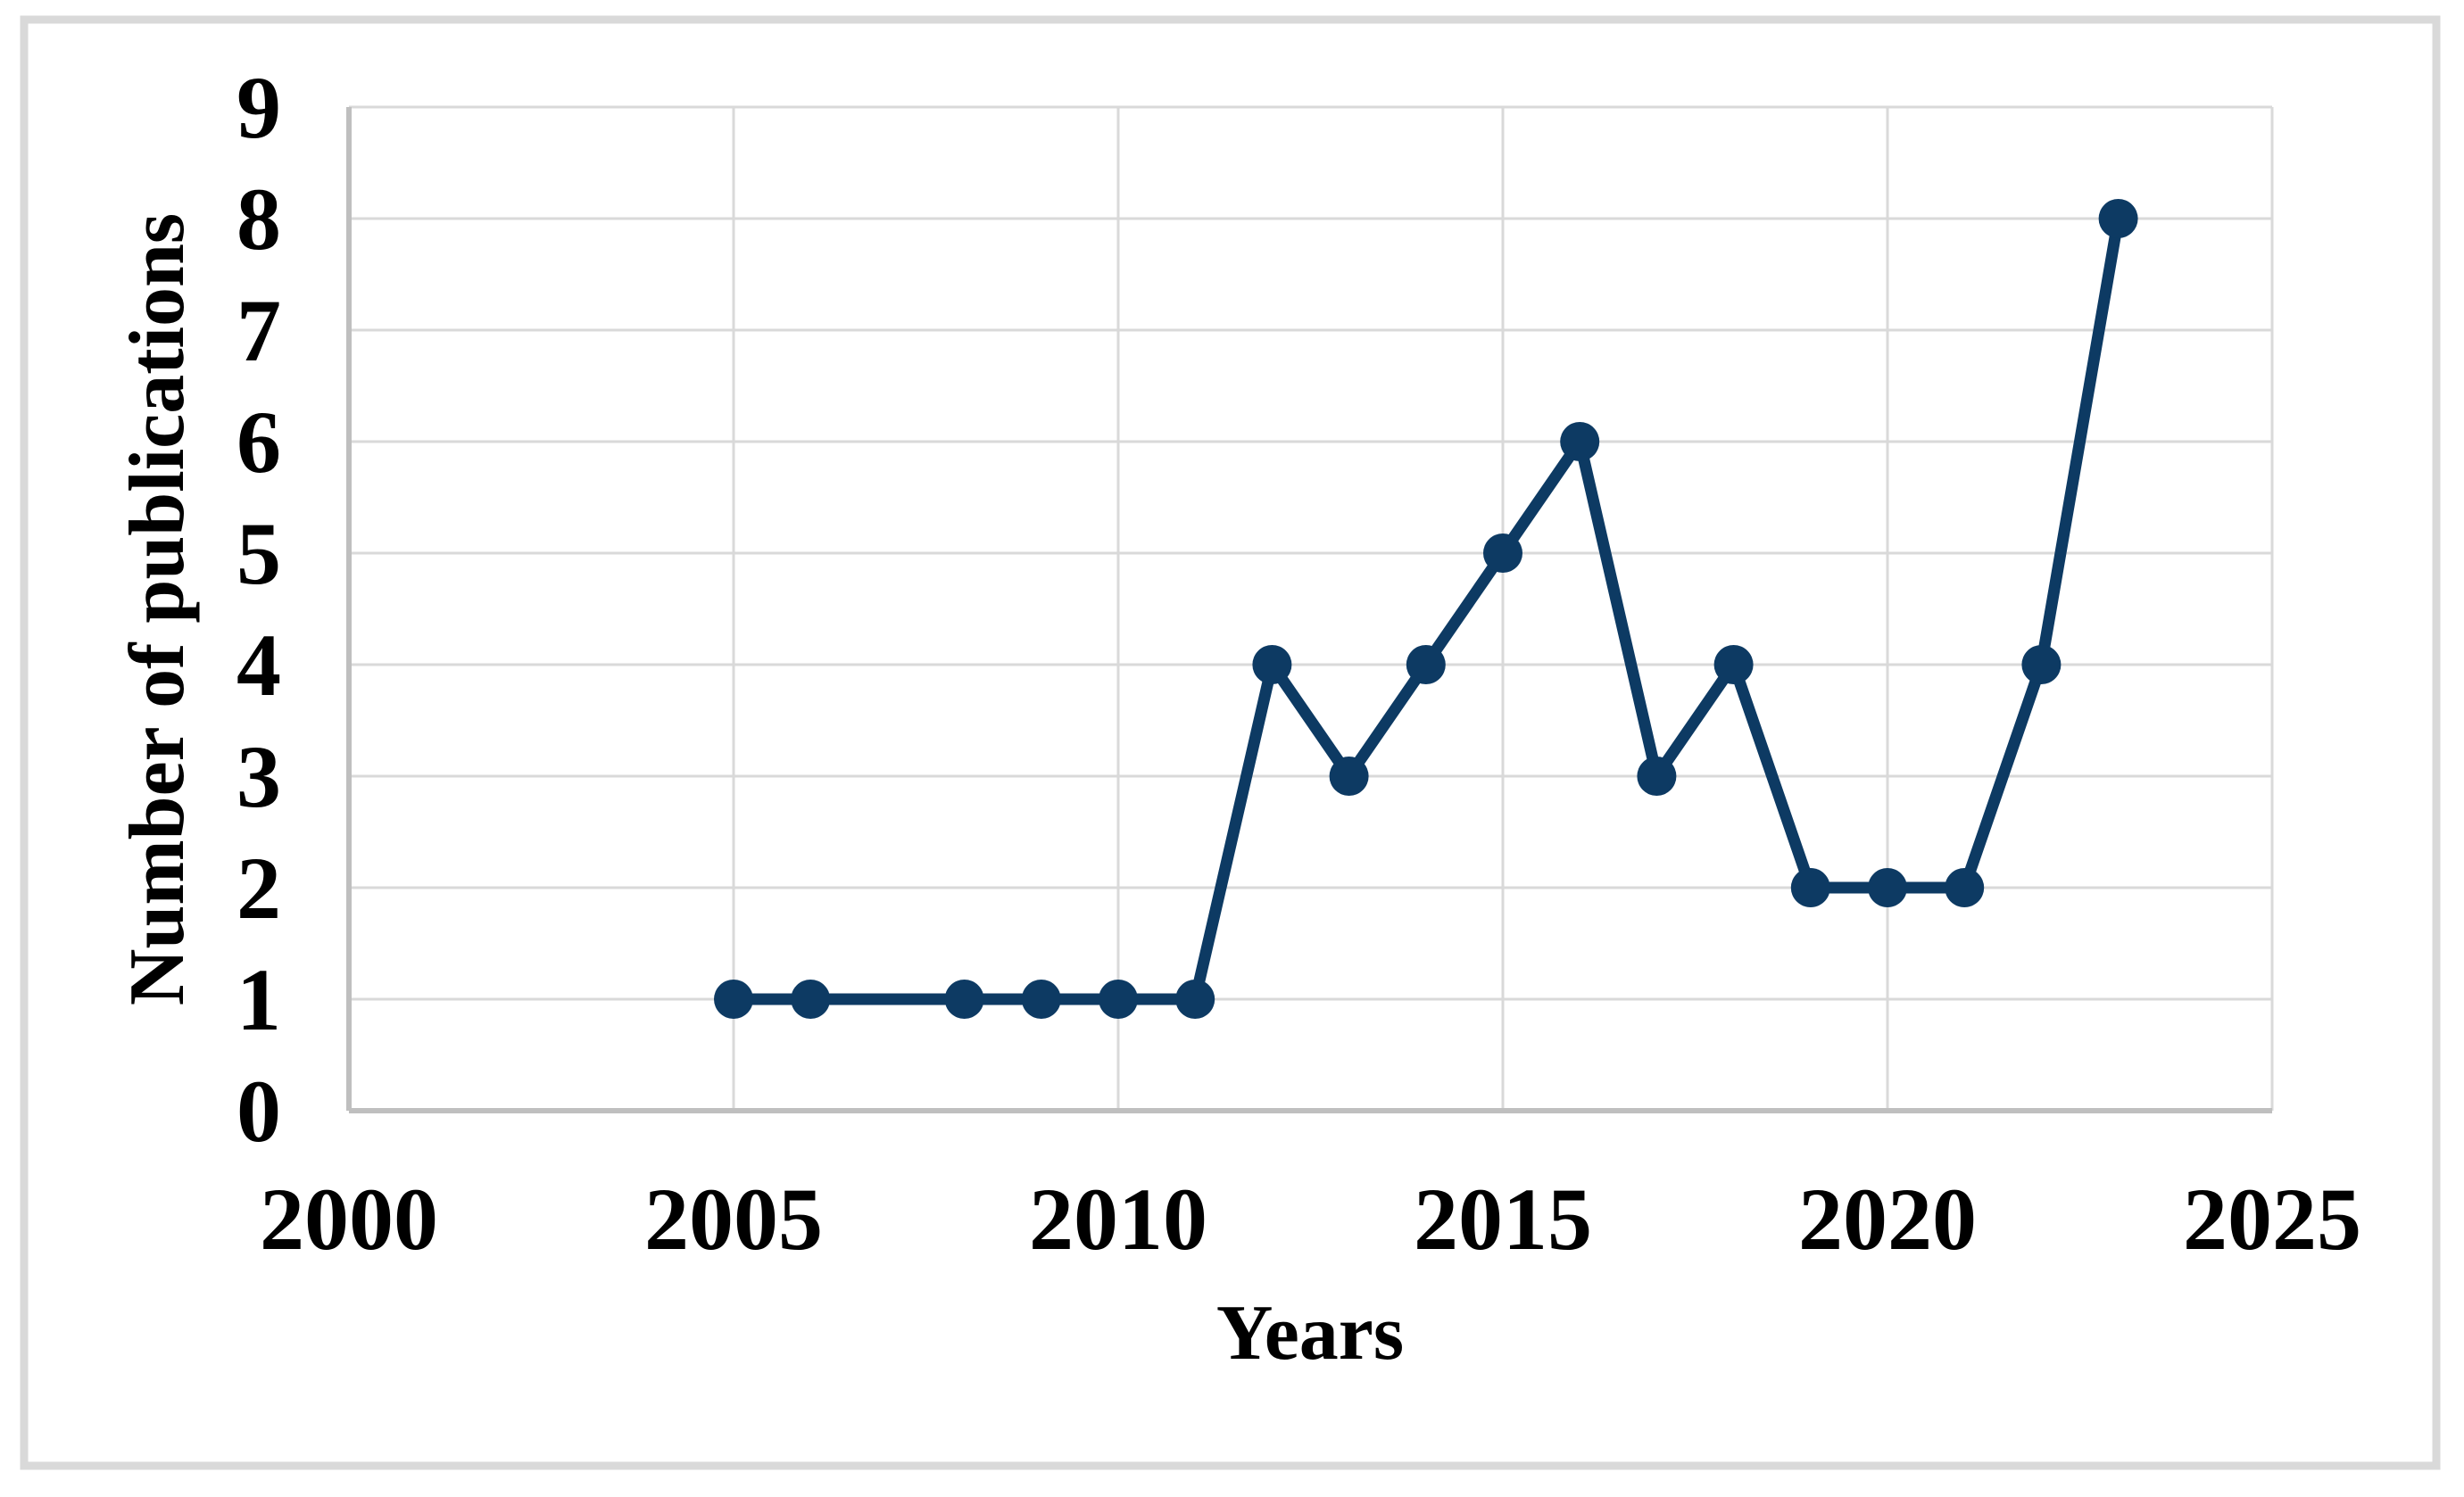 This screenshot has width=2464, height=1497. Describe the element at coordinates (157, 609) in the screenshot. I see `y-axis-title: Number of publications` at that location.